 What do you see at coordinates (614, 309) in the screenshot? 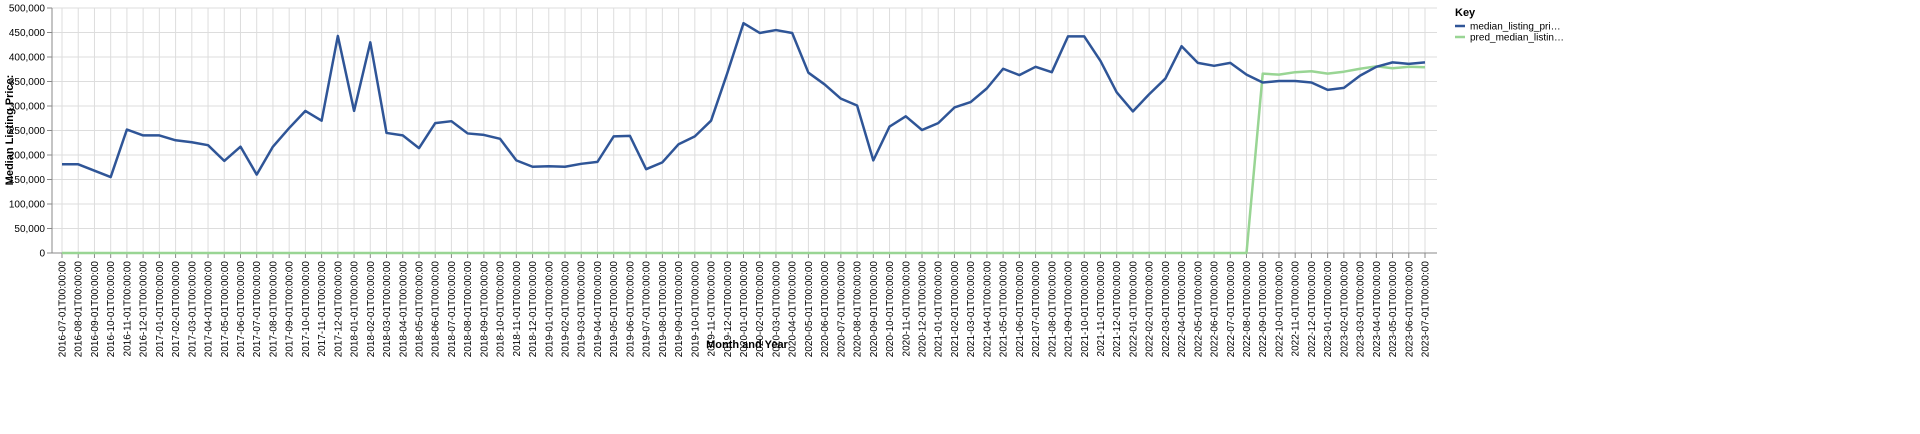
I see `x-tick-label: 2019-05-01T00:00:00` at bounding box center [614, 309].